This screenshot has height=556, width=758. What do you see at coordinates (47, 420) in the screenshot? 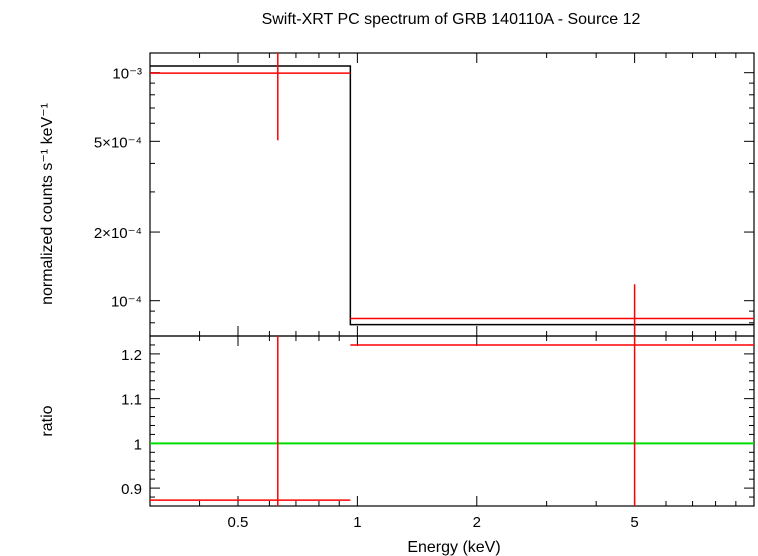
I see `ratio-y-axis-label: ratio` at bounding box center [47, 420].